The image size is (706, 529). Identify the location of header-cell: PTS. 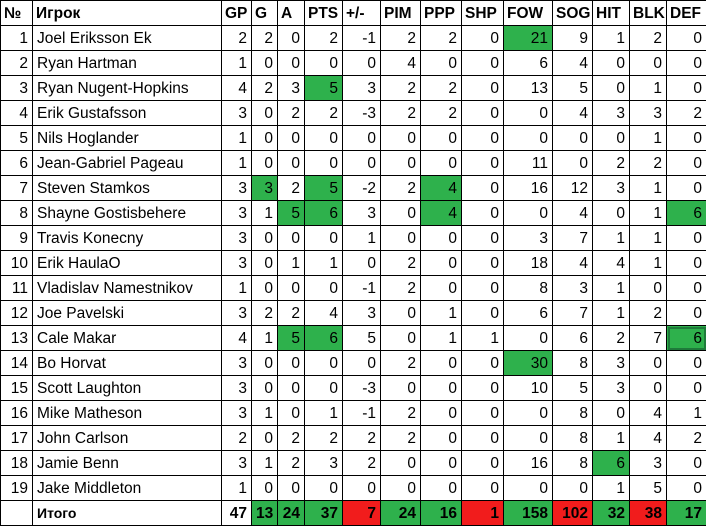
(323, 13).